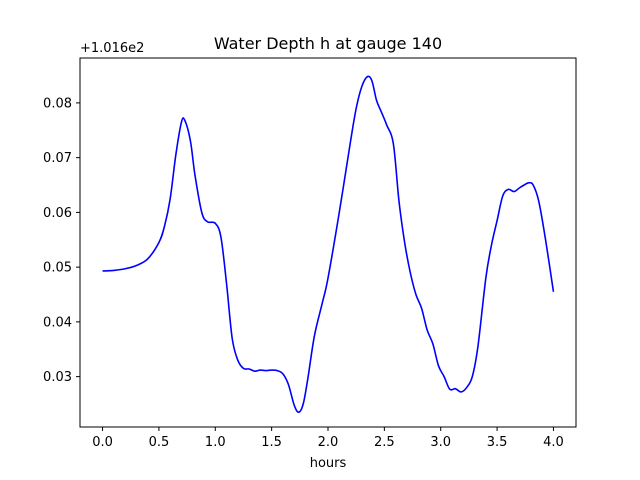 The width and height of the screenshot is (640, 480). What do you see at coordinates (57, 268) in the screenshot?
I see `y-tick-label: 0.05` at bounding box center [57, 268].